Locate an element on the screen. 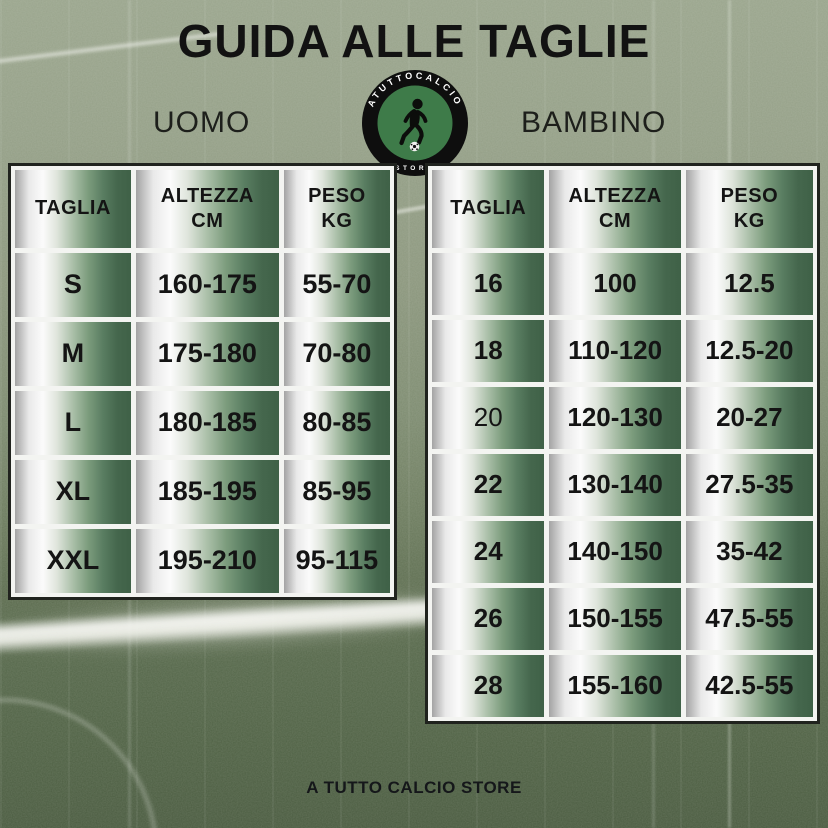 The image size is (828, 828). table-cell: 155-160 is located at coordinates (615, 685).